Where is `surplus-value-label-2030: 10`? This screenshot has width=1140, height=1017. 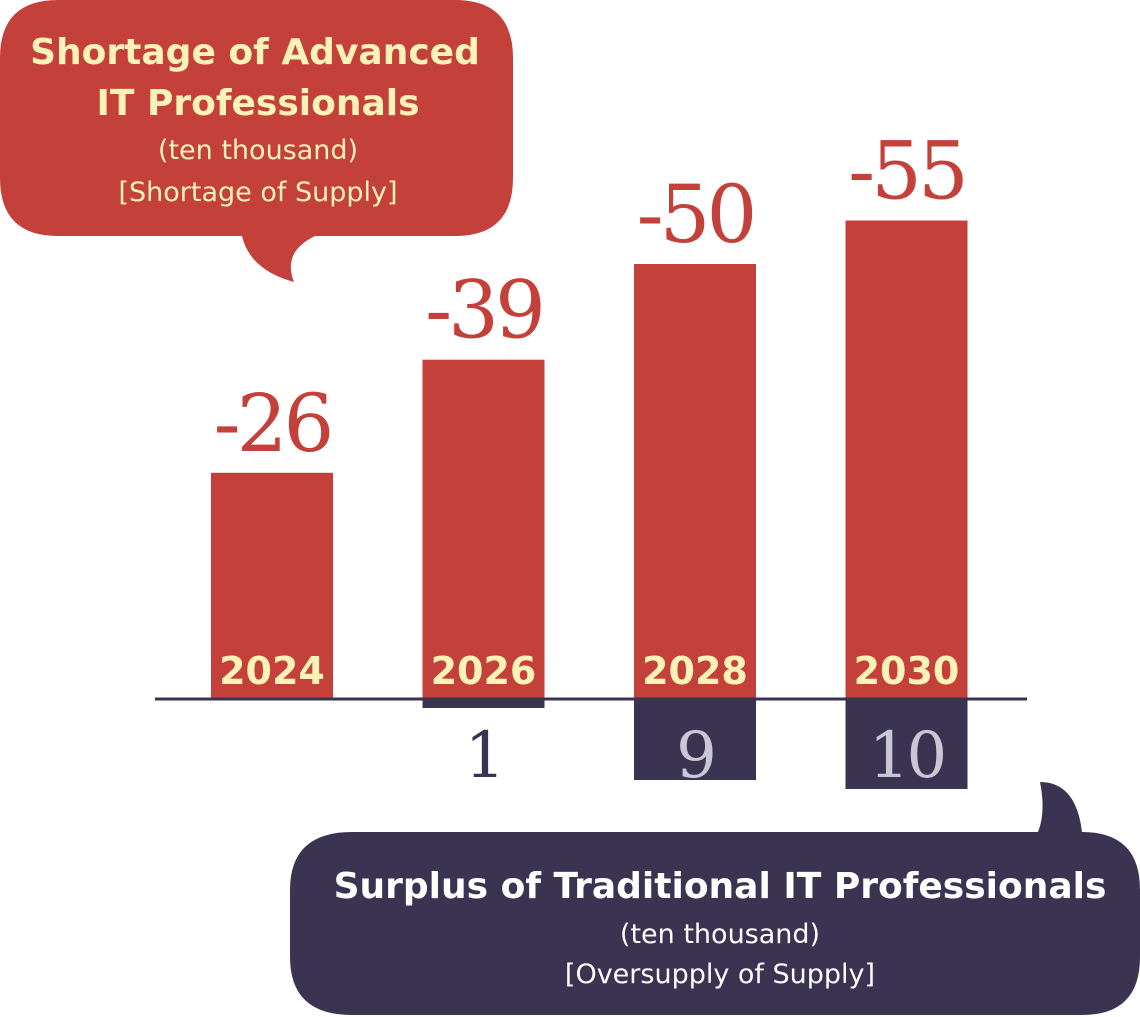 surplus-value-label-2030: 10 is located at coordinates (906, 756).